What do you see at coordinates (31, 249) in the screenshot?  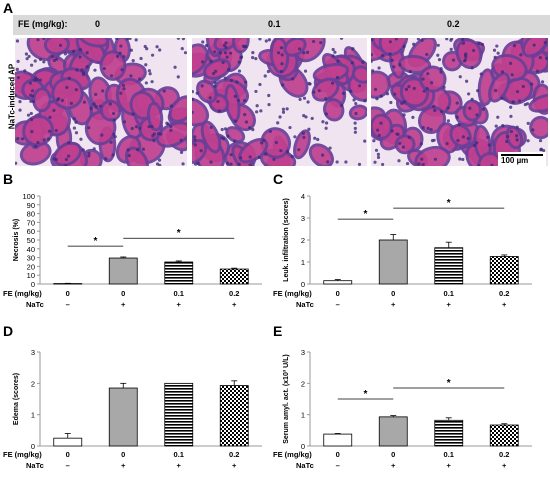 I see `y-tick-label: 40` at bounding box center [31, 249].